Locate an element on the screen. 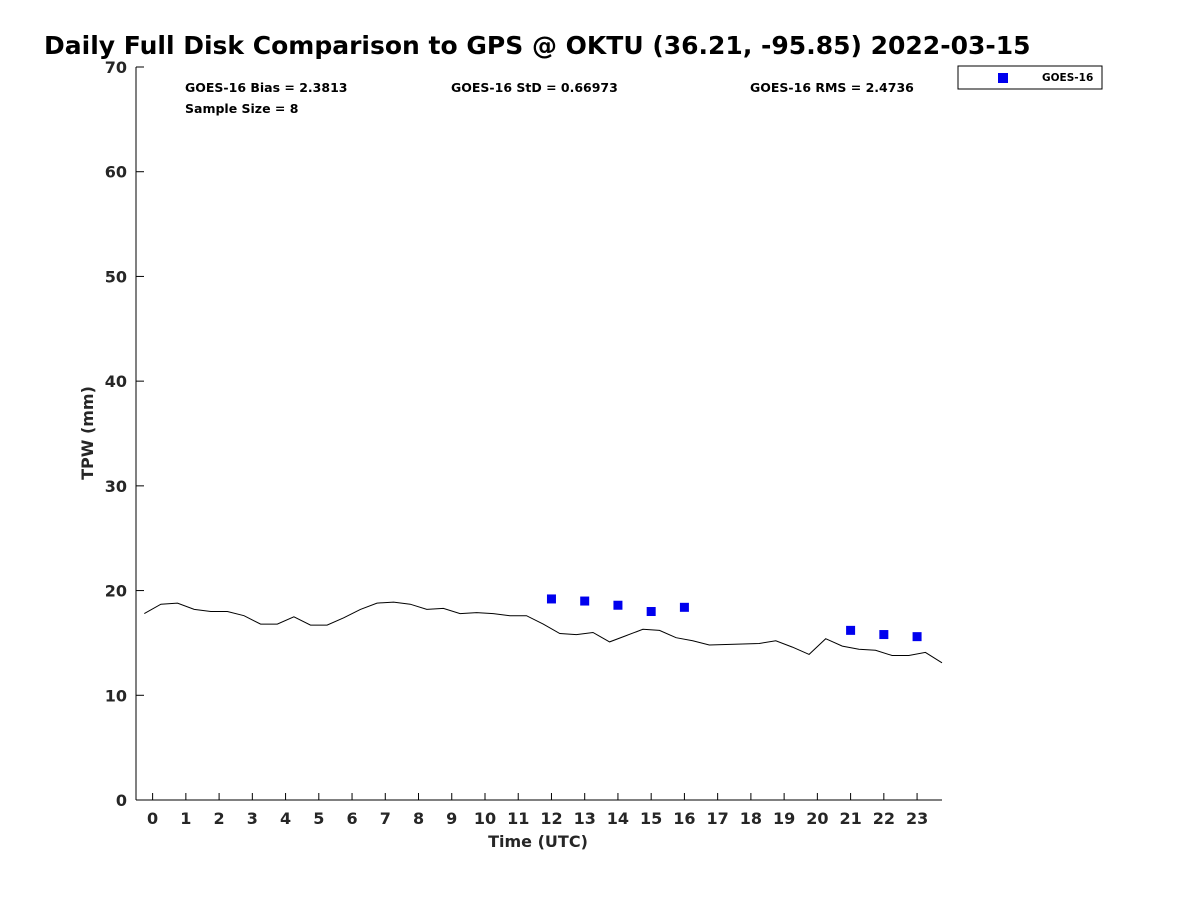  series-layer is located at coordinates (543, 629).